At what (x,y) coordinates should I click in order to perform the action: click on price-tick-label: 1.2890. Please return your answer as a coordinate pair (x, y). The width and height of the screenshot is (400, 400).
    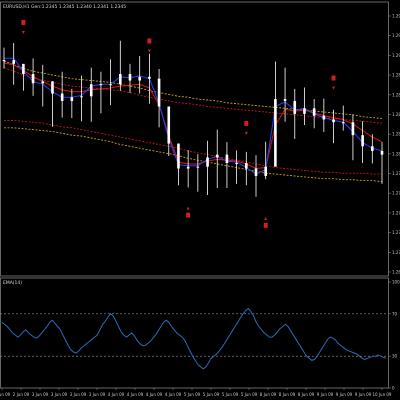
    Looking at the image, I should click on (396, 75).